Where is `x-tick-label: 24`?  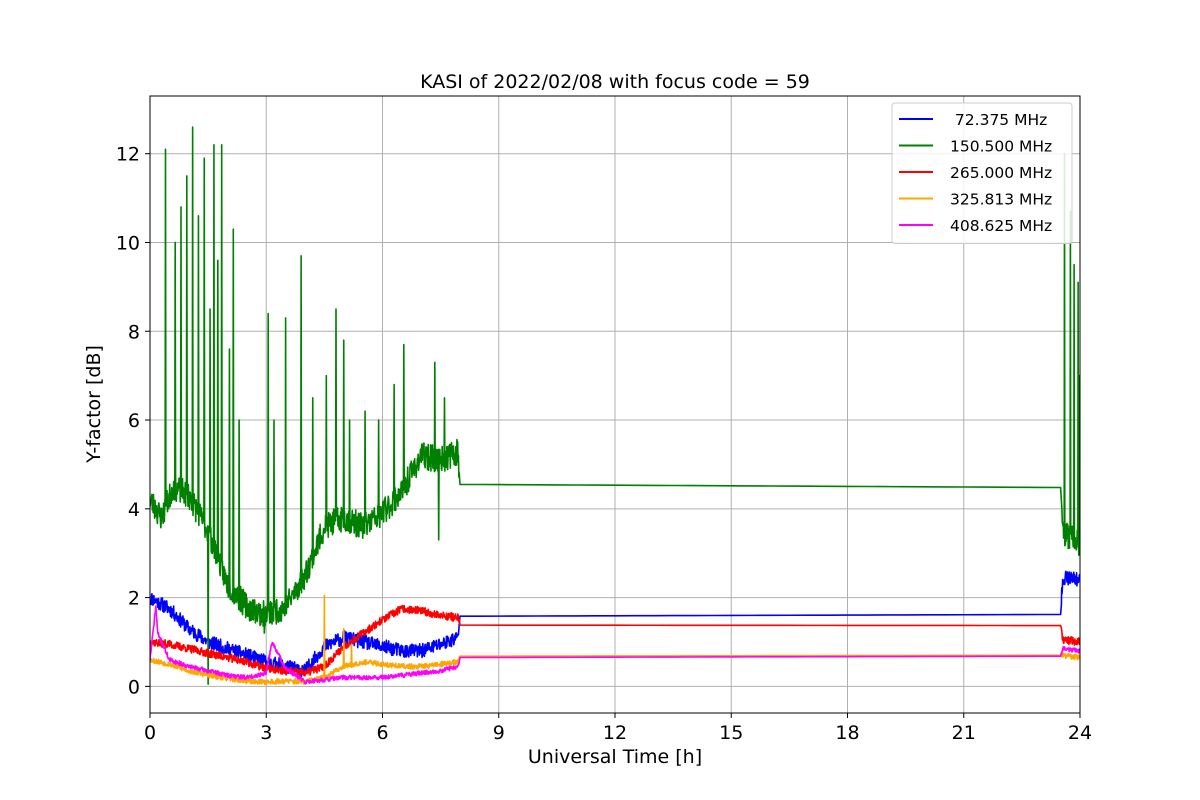
x-tick-label: 24 is located at coordinates (1080, 733).